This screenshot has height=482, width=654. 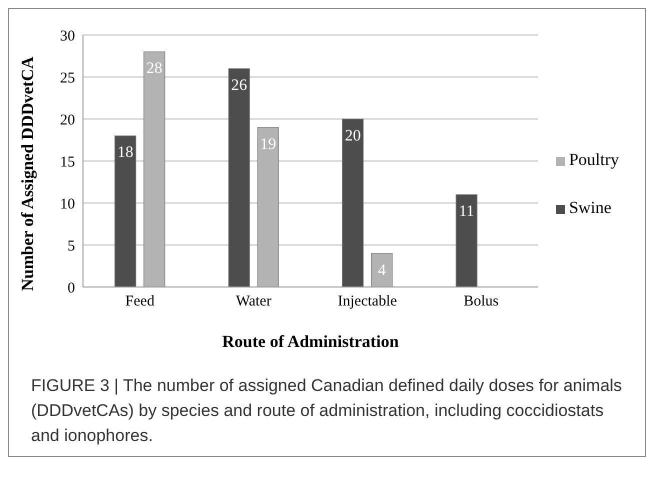 I want to click on y-tick-label: 30, so click(x=67, y=36).